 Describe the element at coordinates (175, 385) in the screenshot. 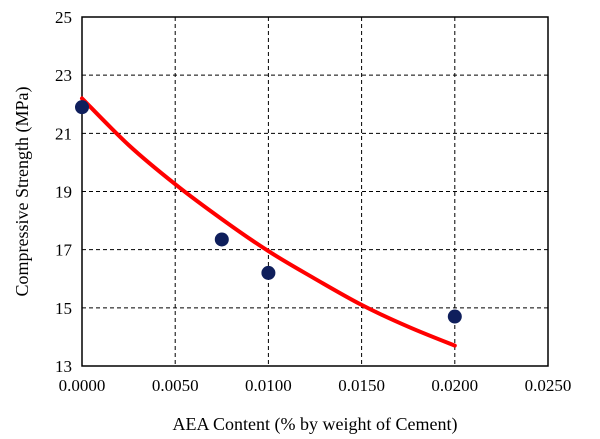

I see `x-tick-label: 0.0050` at that location.